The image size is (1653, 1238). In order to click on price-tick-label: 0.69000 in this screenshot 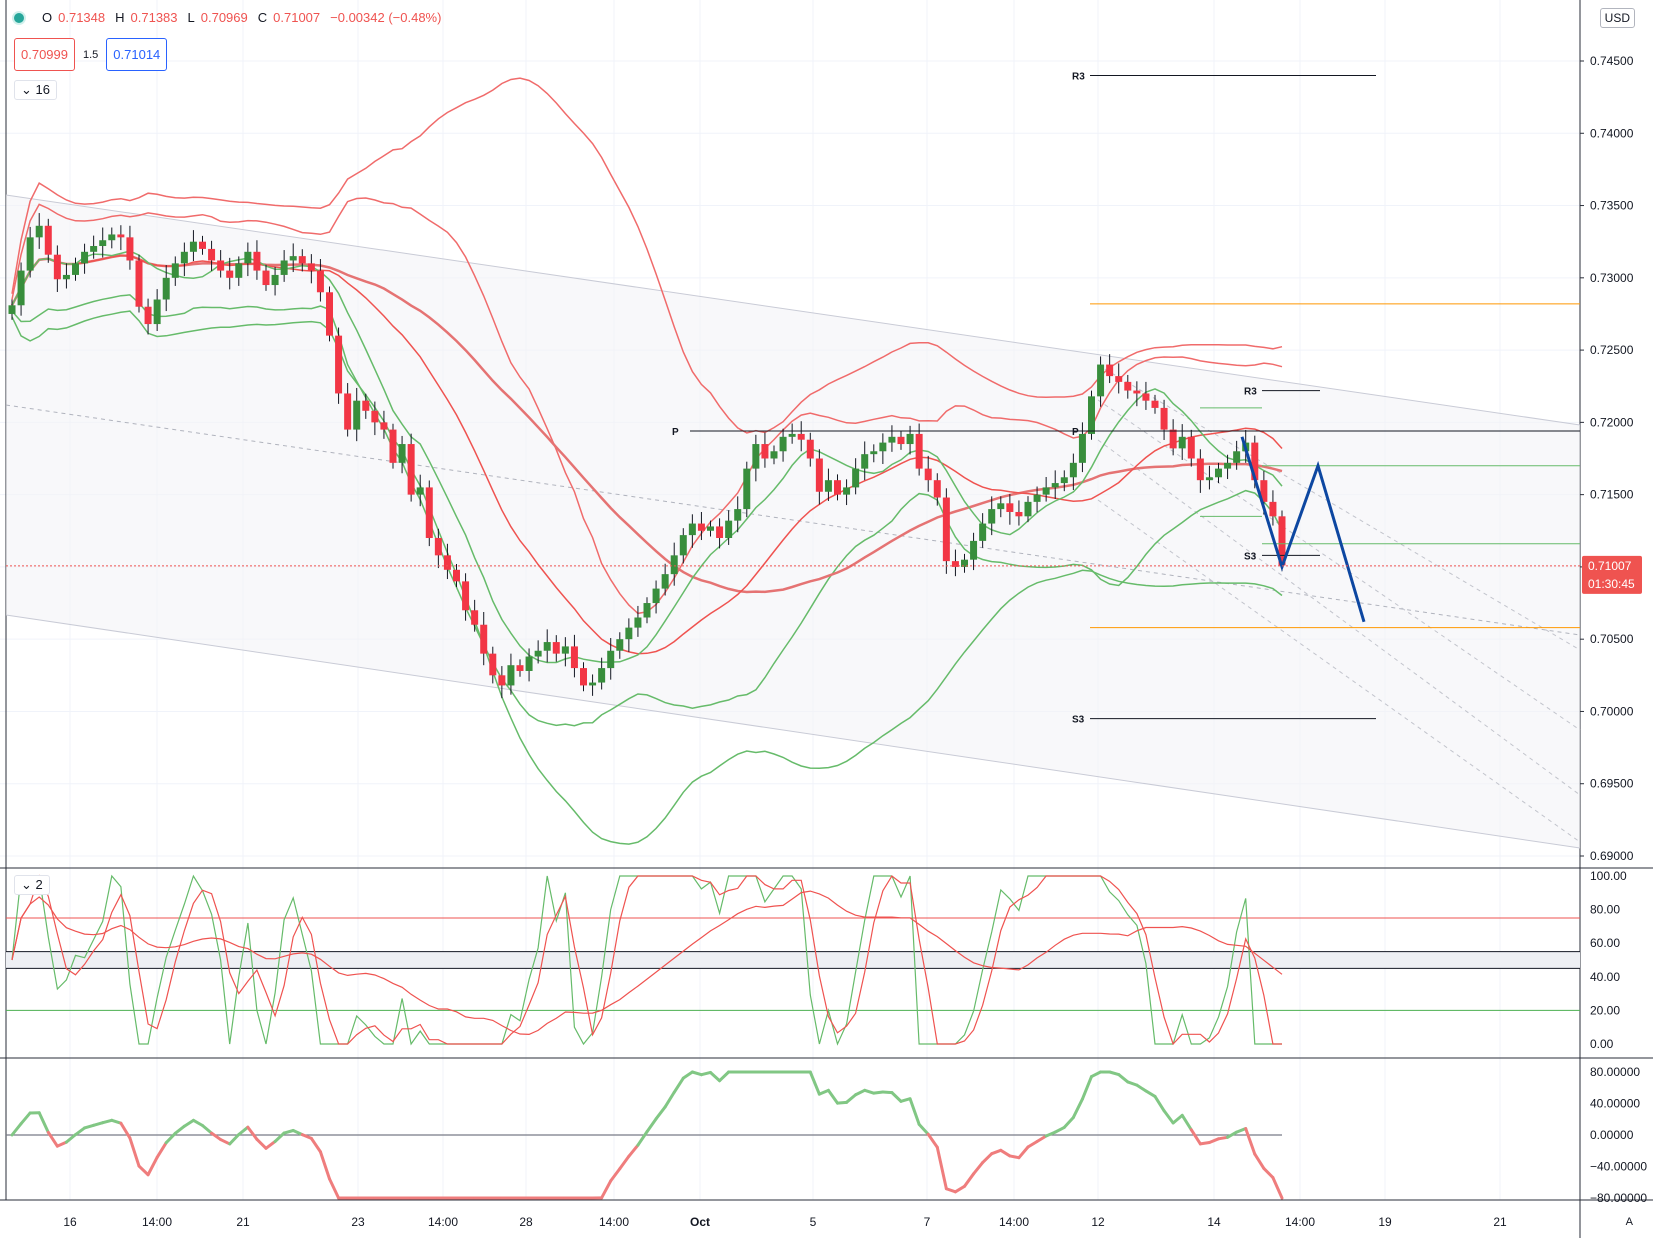, I will do `click(1612, 856)`.